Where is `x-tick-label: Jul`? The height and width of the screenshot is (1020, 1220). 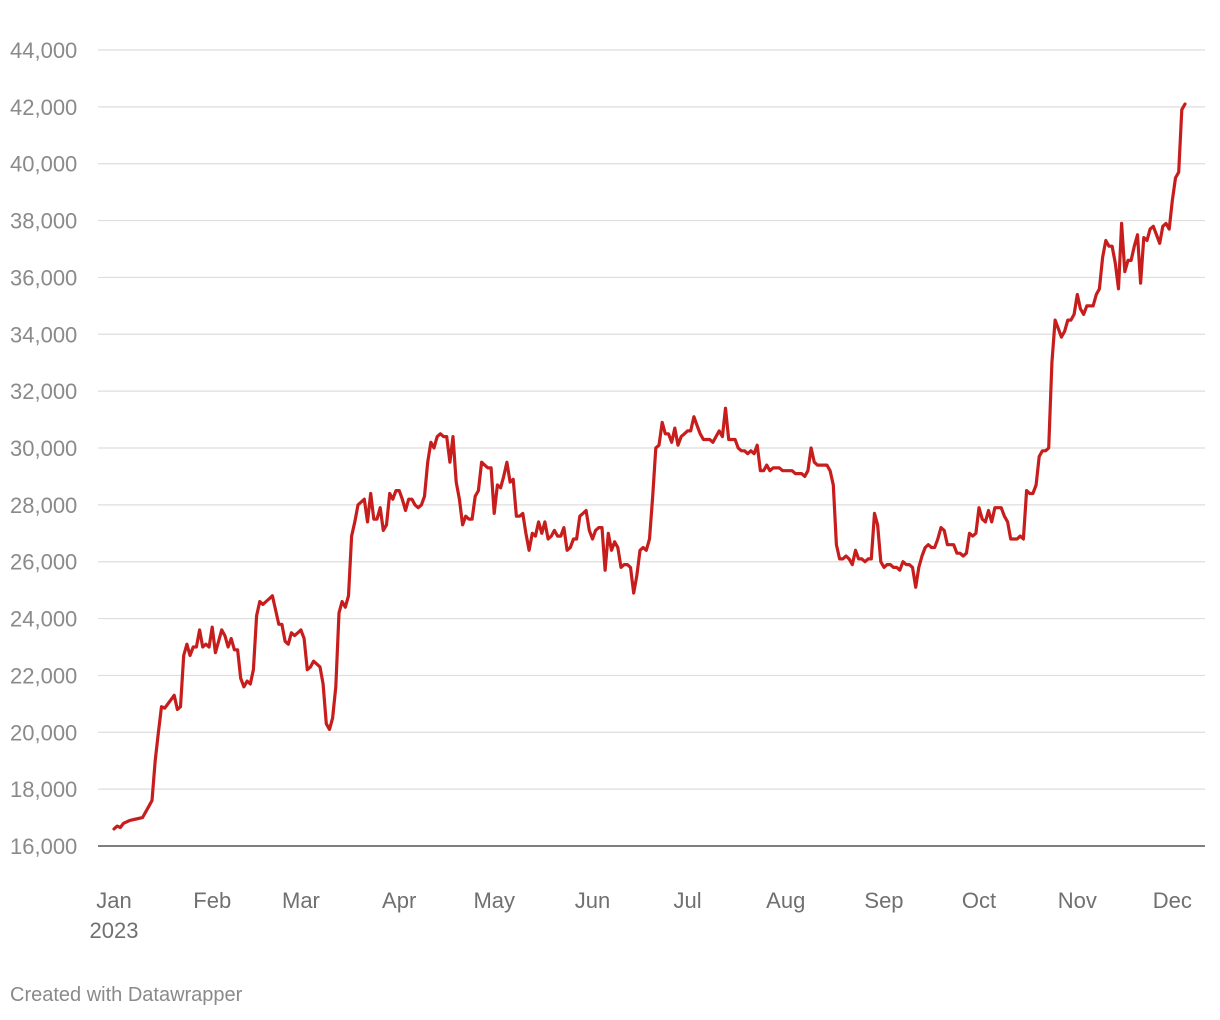
x-tick-label: Jul is located at coordinates (687, 900).